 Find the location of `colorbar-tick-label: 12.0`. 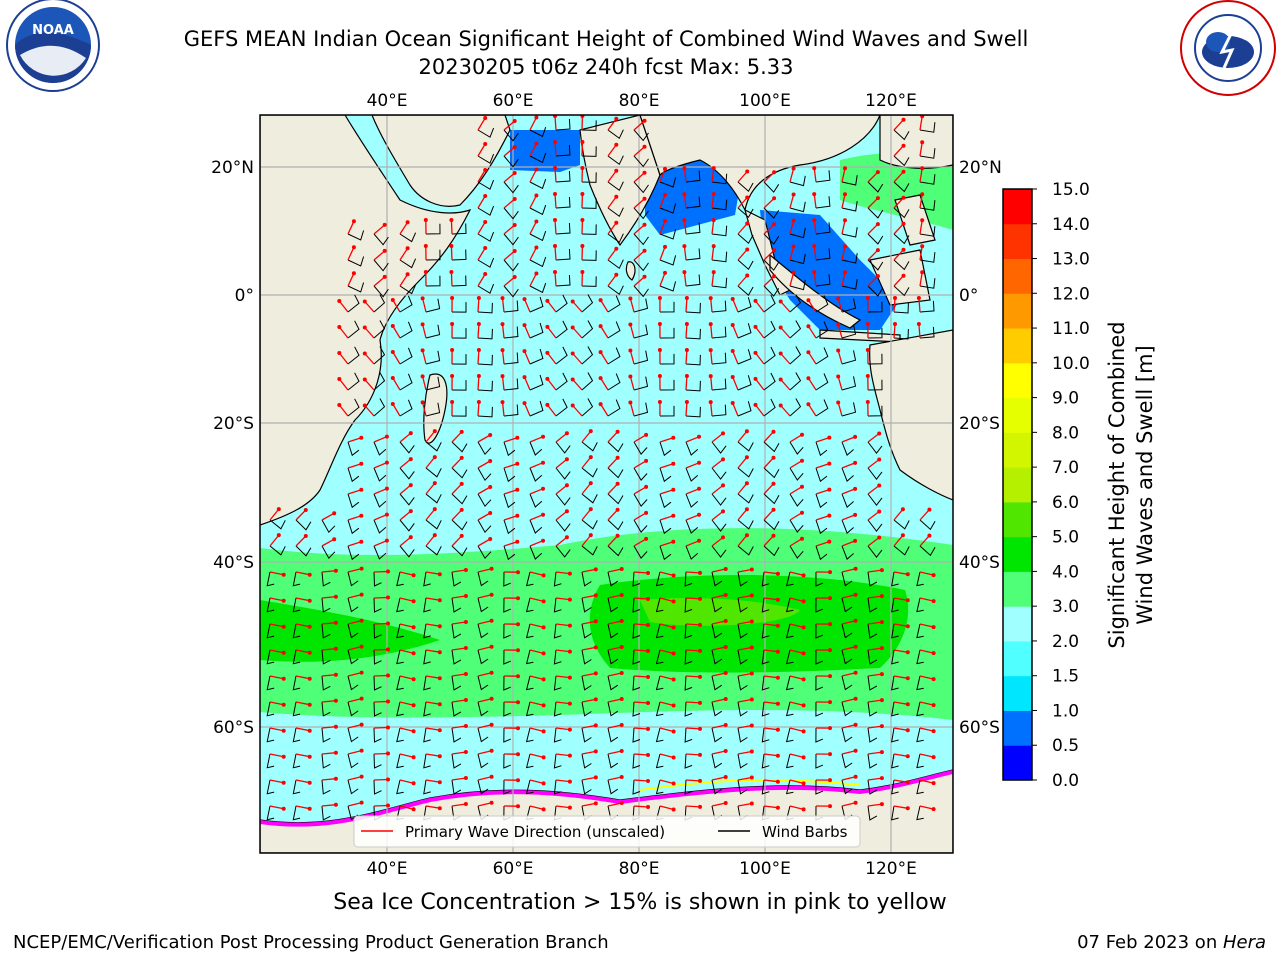

colorbar-tick-label: 12.0 is located at coordinates (1071, 294).